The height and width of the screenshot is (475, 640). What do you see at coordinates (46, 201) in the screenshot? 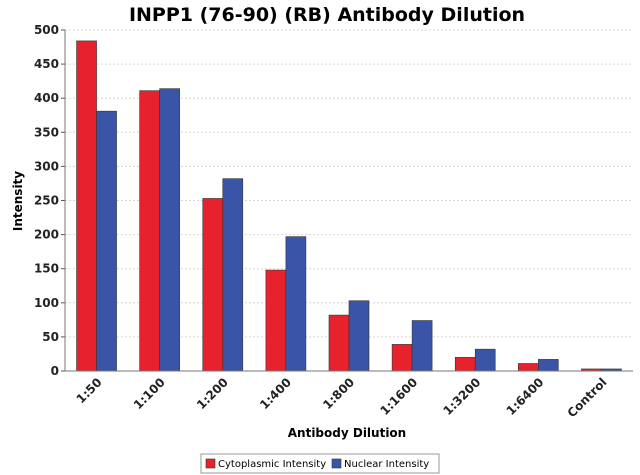
I see `y-tick-label: 250` at bounding box center [46, 201].